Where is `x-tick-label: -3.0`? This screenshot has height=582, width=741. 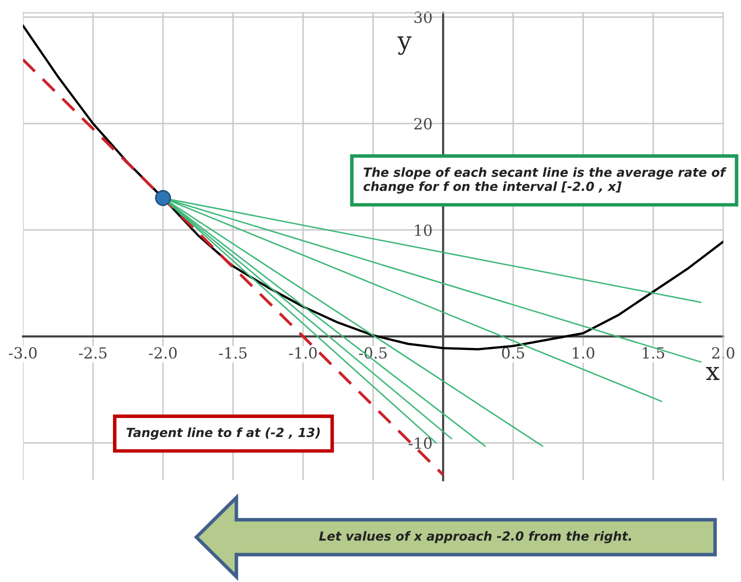 x-tick-label: -3.0 is located at coordinates (22, 353).